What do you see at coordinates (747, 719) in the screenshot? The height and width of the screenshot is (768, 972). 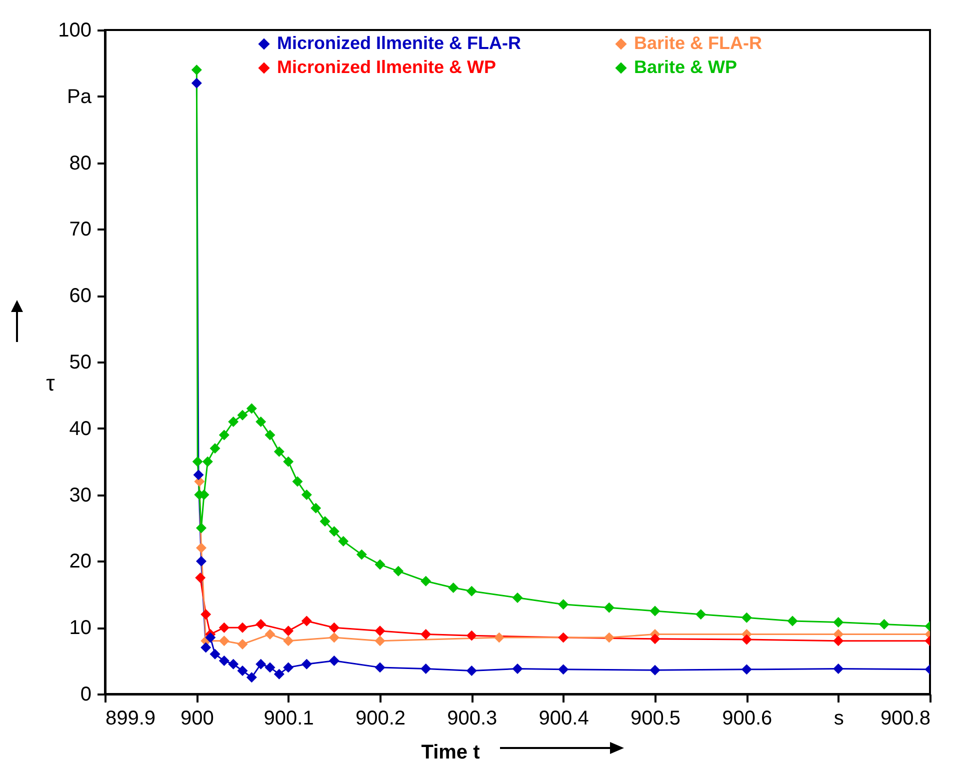 I see `x-tick-label: 900.6` at bounding box center [747, 719].